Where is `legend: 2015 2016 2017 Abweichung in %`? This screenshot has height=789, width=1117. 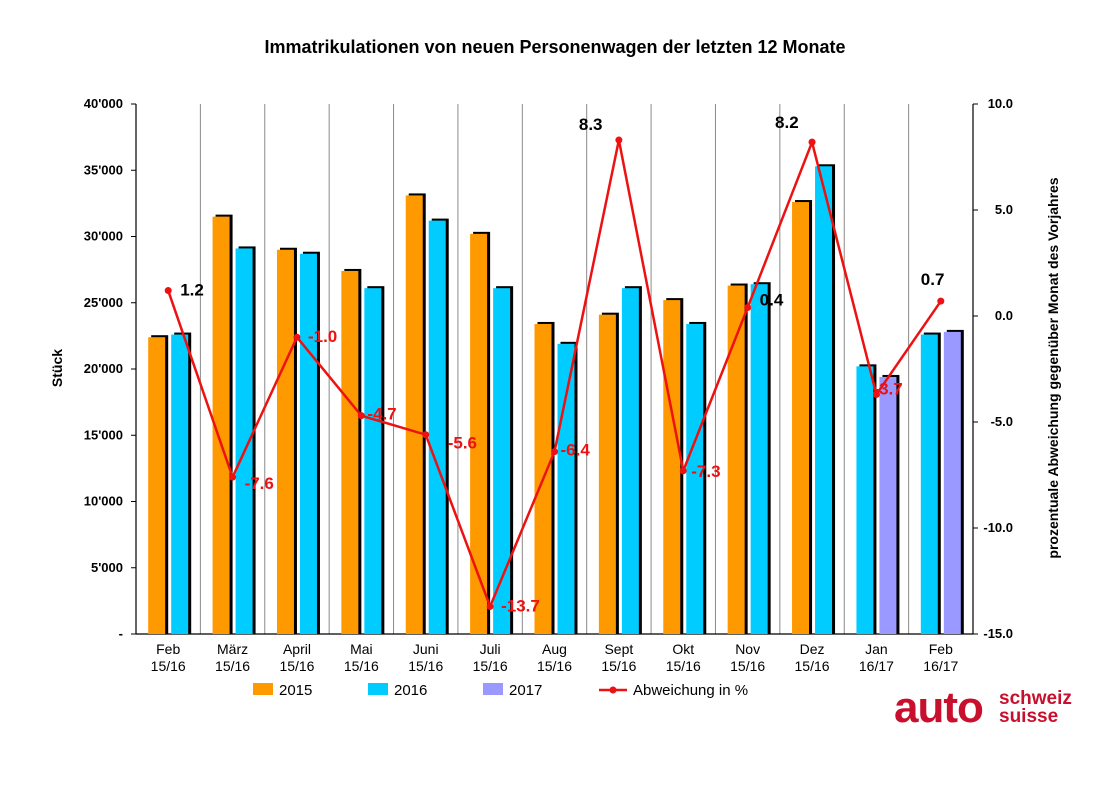
legend: 2015 2016 2017 Abweichung in % is located at coordinates (500, 690).